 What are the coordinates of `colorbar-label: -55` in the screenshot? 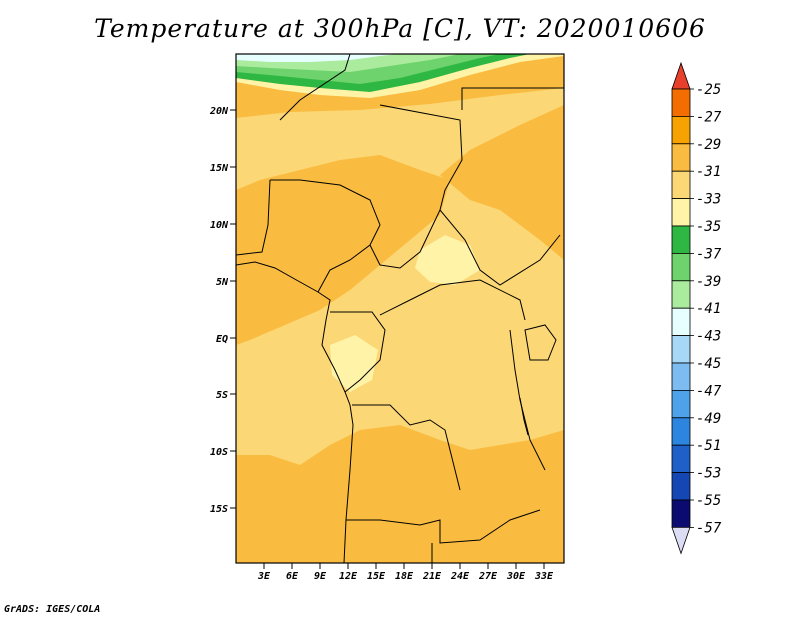 It's located at (708, 501).